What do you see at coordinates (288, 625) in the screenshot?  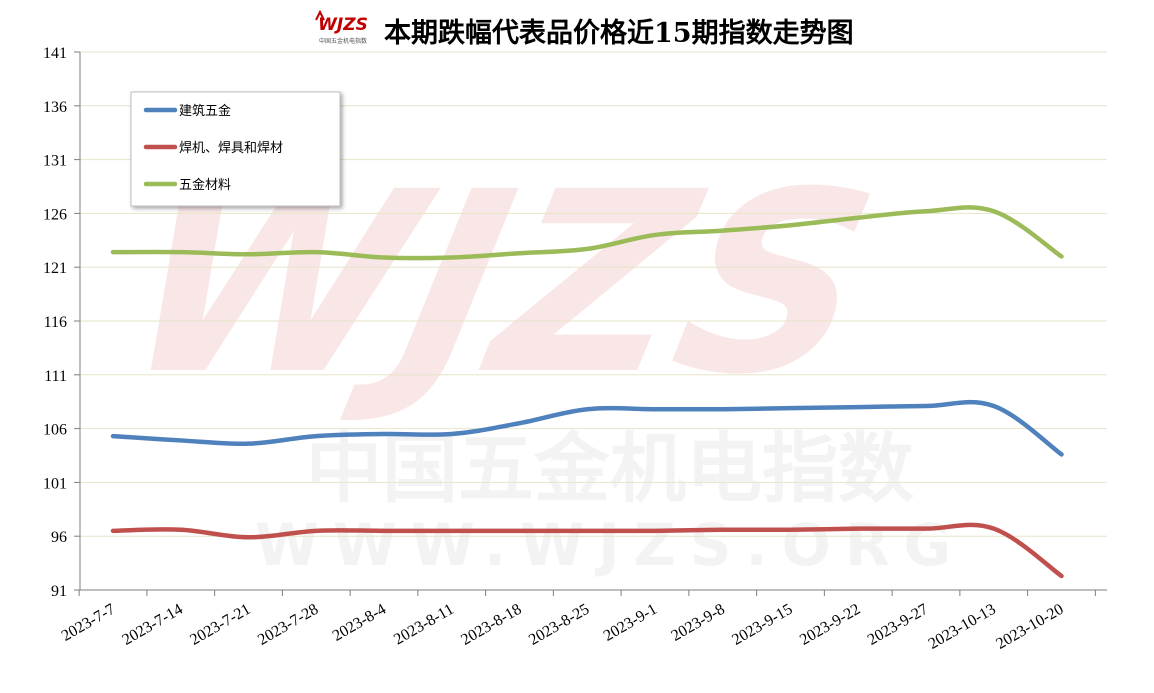 I see `x-tick-label: 2023-7-28` at bounding box center [288, 625].